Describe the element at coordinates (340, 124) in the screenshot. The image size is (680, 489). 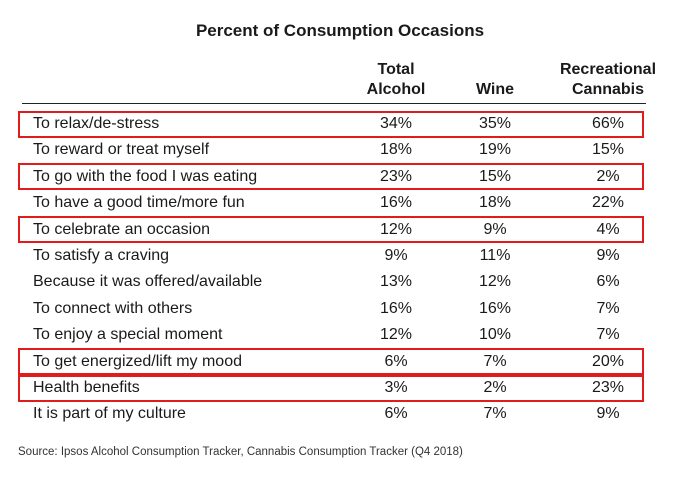
I see `table-row: To relax/de-stress 34% 35% 66%` at that location.